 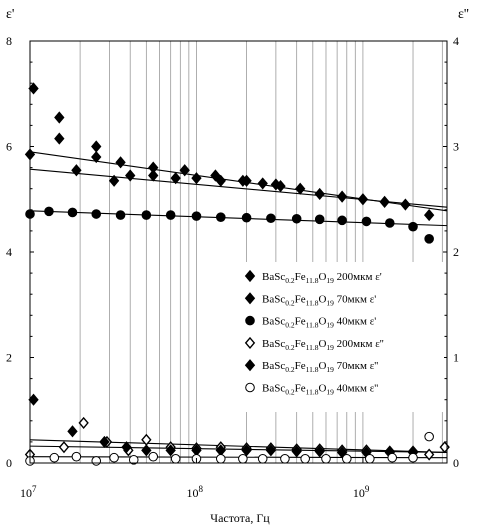 I want to click on right-axis-title: ε'', so click(x=463, y=14).